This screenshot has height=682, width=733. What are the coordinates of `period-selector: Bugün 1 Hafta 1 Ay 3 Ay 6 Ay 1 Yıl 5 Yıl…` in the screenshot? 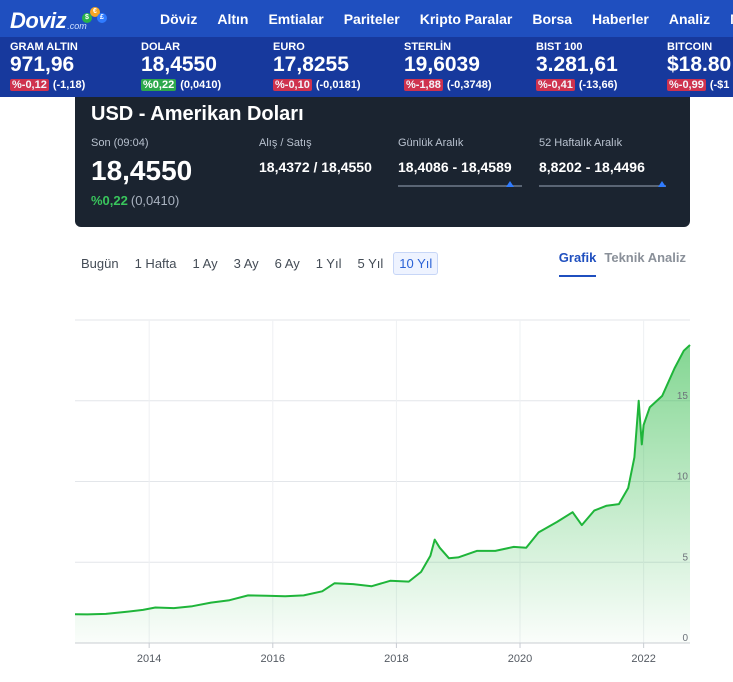 It's located at (258, 263).